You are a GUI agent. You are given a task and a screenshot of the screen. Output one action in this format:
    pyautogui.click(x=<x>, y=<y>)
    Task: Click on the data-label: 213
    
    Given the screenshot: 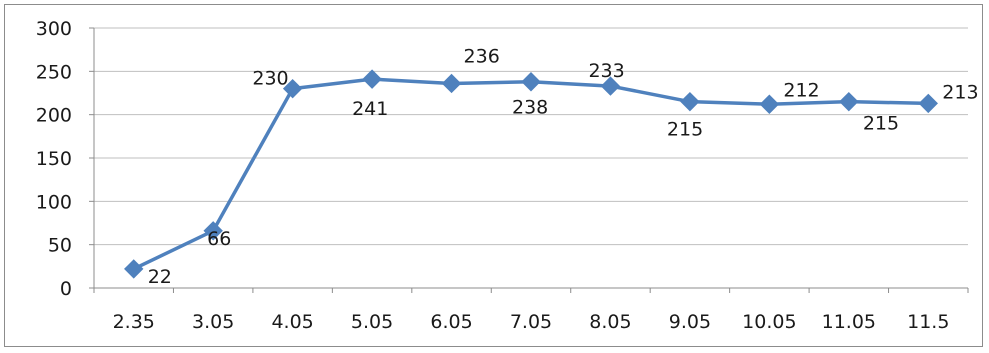 What is the action you would take?
    pyautogui.click(x=960, y=92)
    